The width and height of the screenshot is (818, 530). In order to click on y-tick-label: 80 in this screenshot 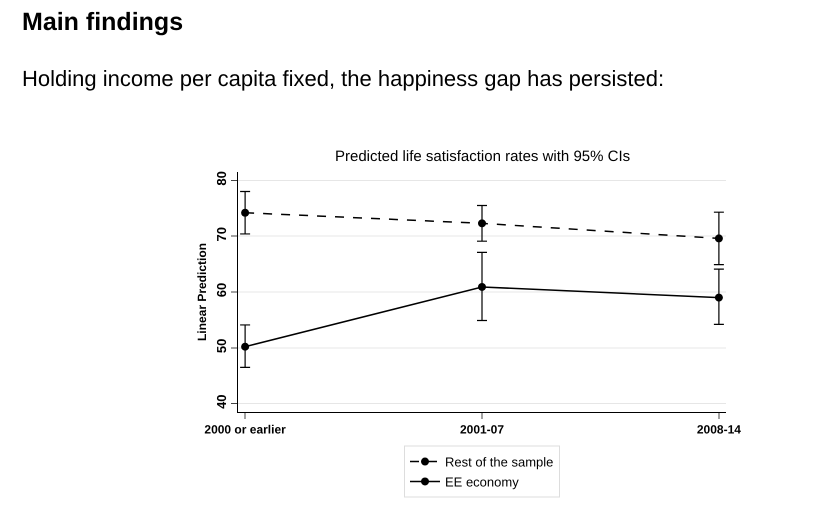, I will do `click(221, 178)`.